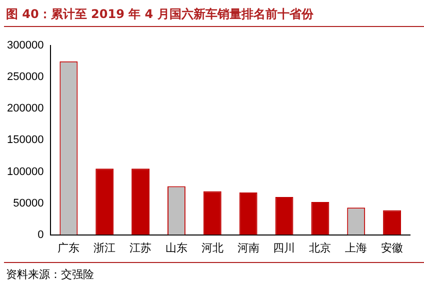  What do you see at coordinates (25, 140) in the screenshot?
I see `y-tick-label: 150000` at bounding box center [25, 140].